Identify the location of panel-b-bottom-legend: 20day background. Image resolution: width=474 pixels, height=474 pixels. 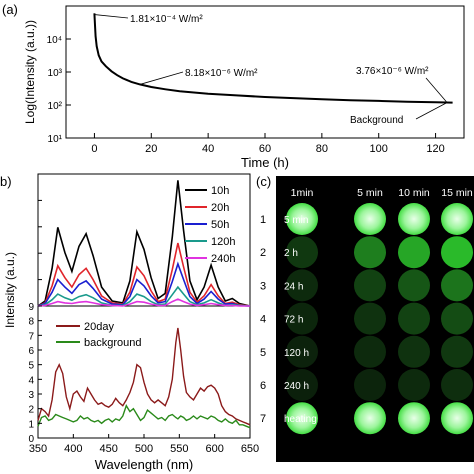
(99, 335).